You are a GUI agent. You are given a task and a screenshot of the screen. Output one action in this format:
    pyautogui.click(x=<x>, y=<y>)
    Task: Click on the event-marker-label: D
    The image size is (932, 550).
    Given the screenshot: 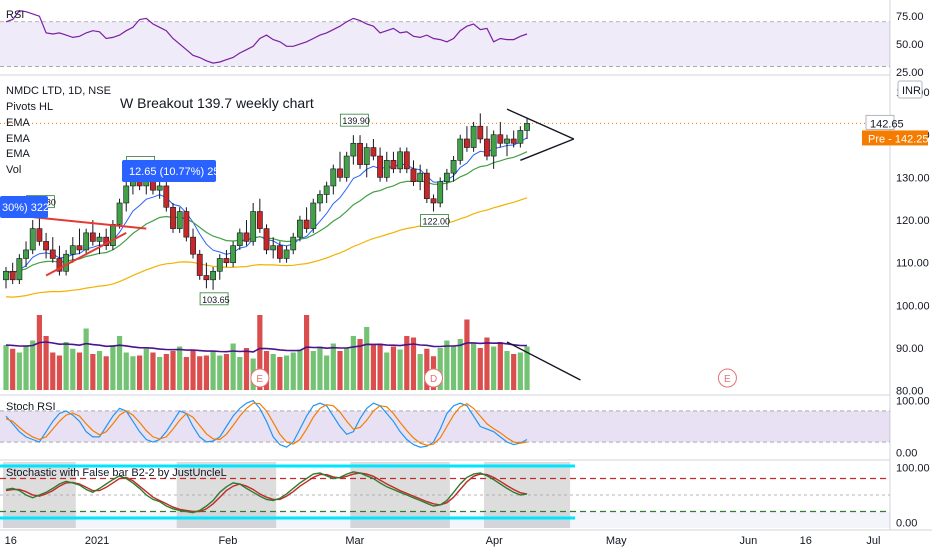 What is the action you would take?
    pyautogui.click(x=433, y=379)
    